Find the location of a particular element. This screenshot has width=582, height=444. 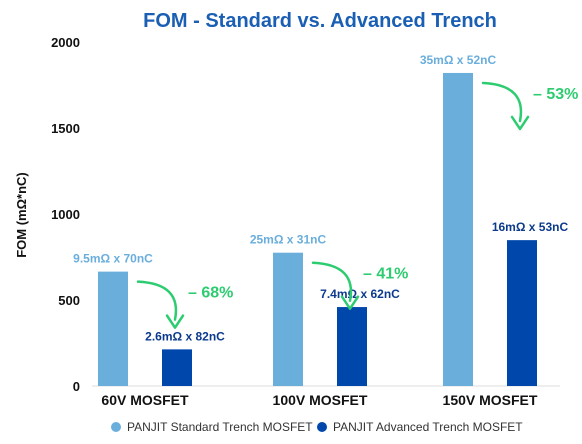

bar-data-label: 7.4mΩ x 62nC is located at coordinates (360, 294).